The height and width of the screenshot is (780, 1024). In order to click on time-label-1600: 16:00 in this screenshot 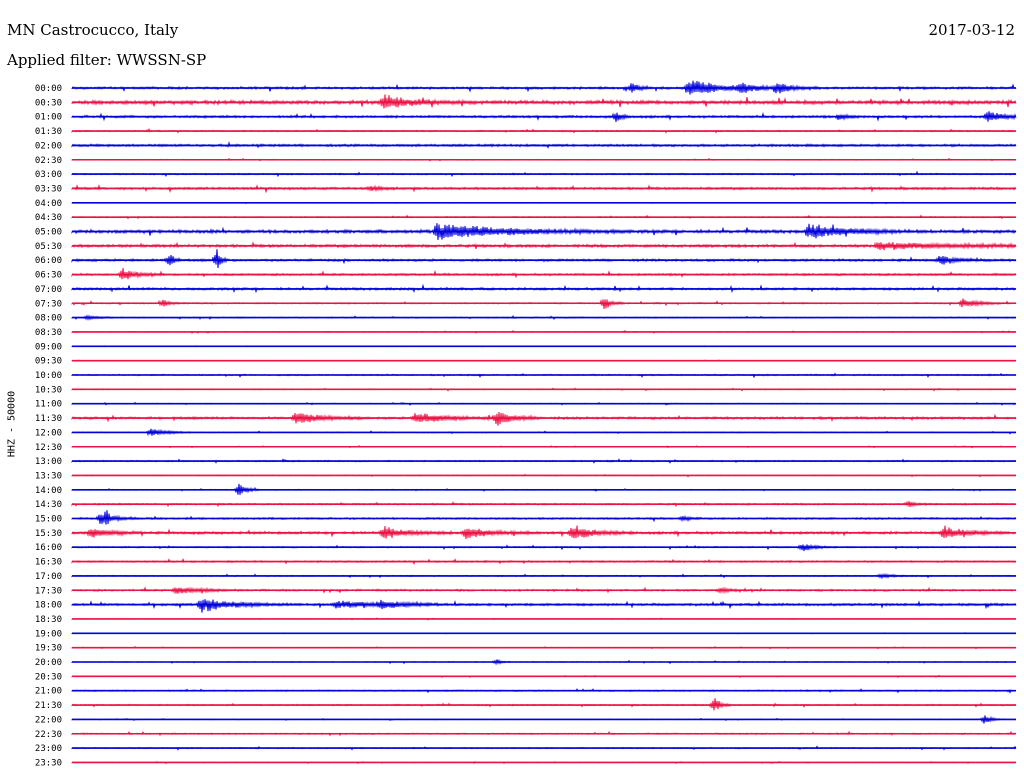, I will do `click(48, 548)`.